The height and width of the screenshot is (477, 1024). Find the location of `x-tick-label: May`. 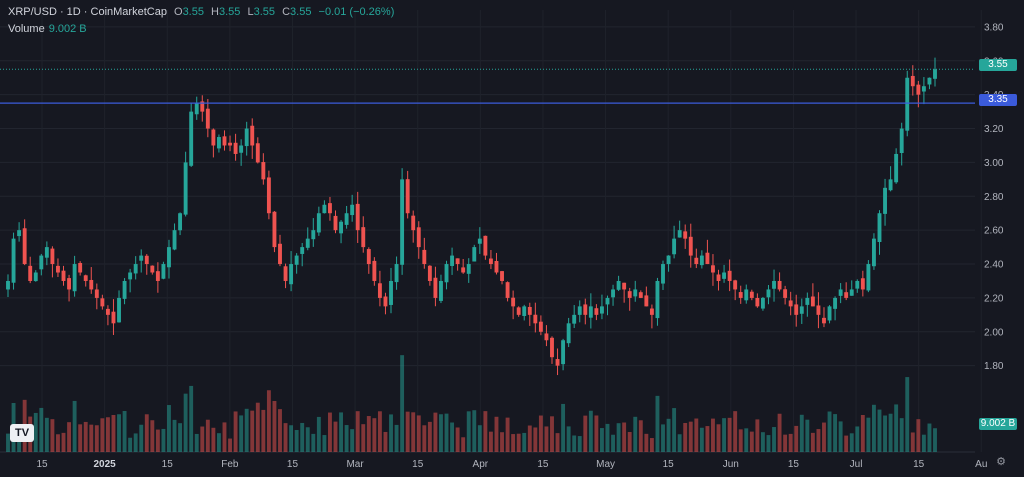

x-tick-label: May is located at coordinates (605, 464).